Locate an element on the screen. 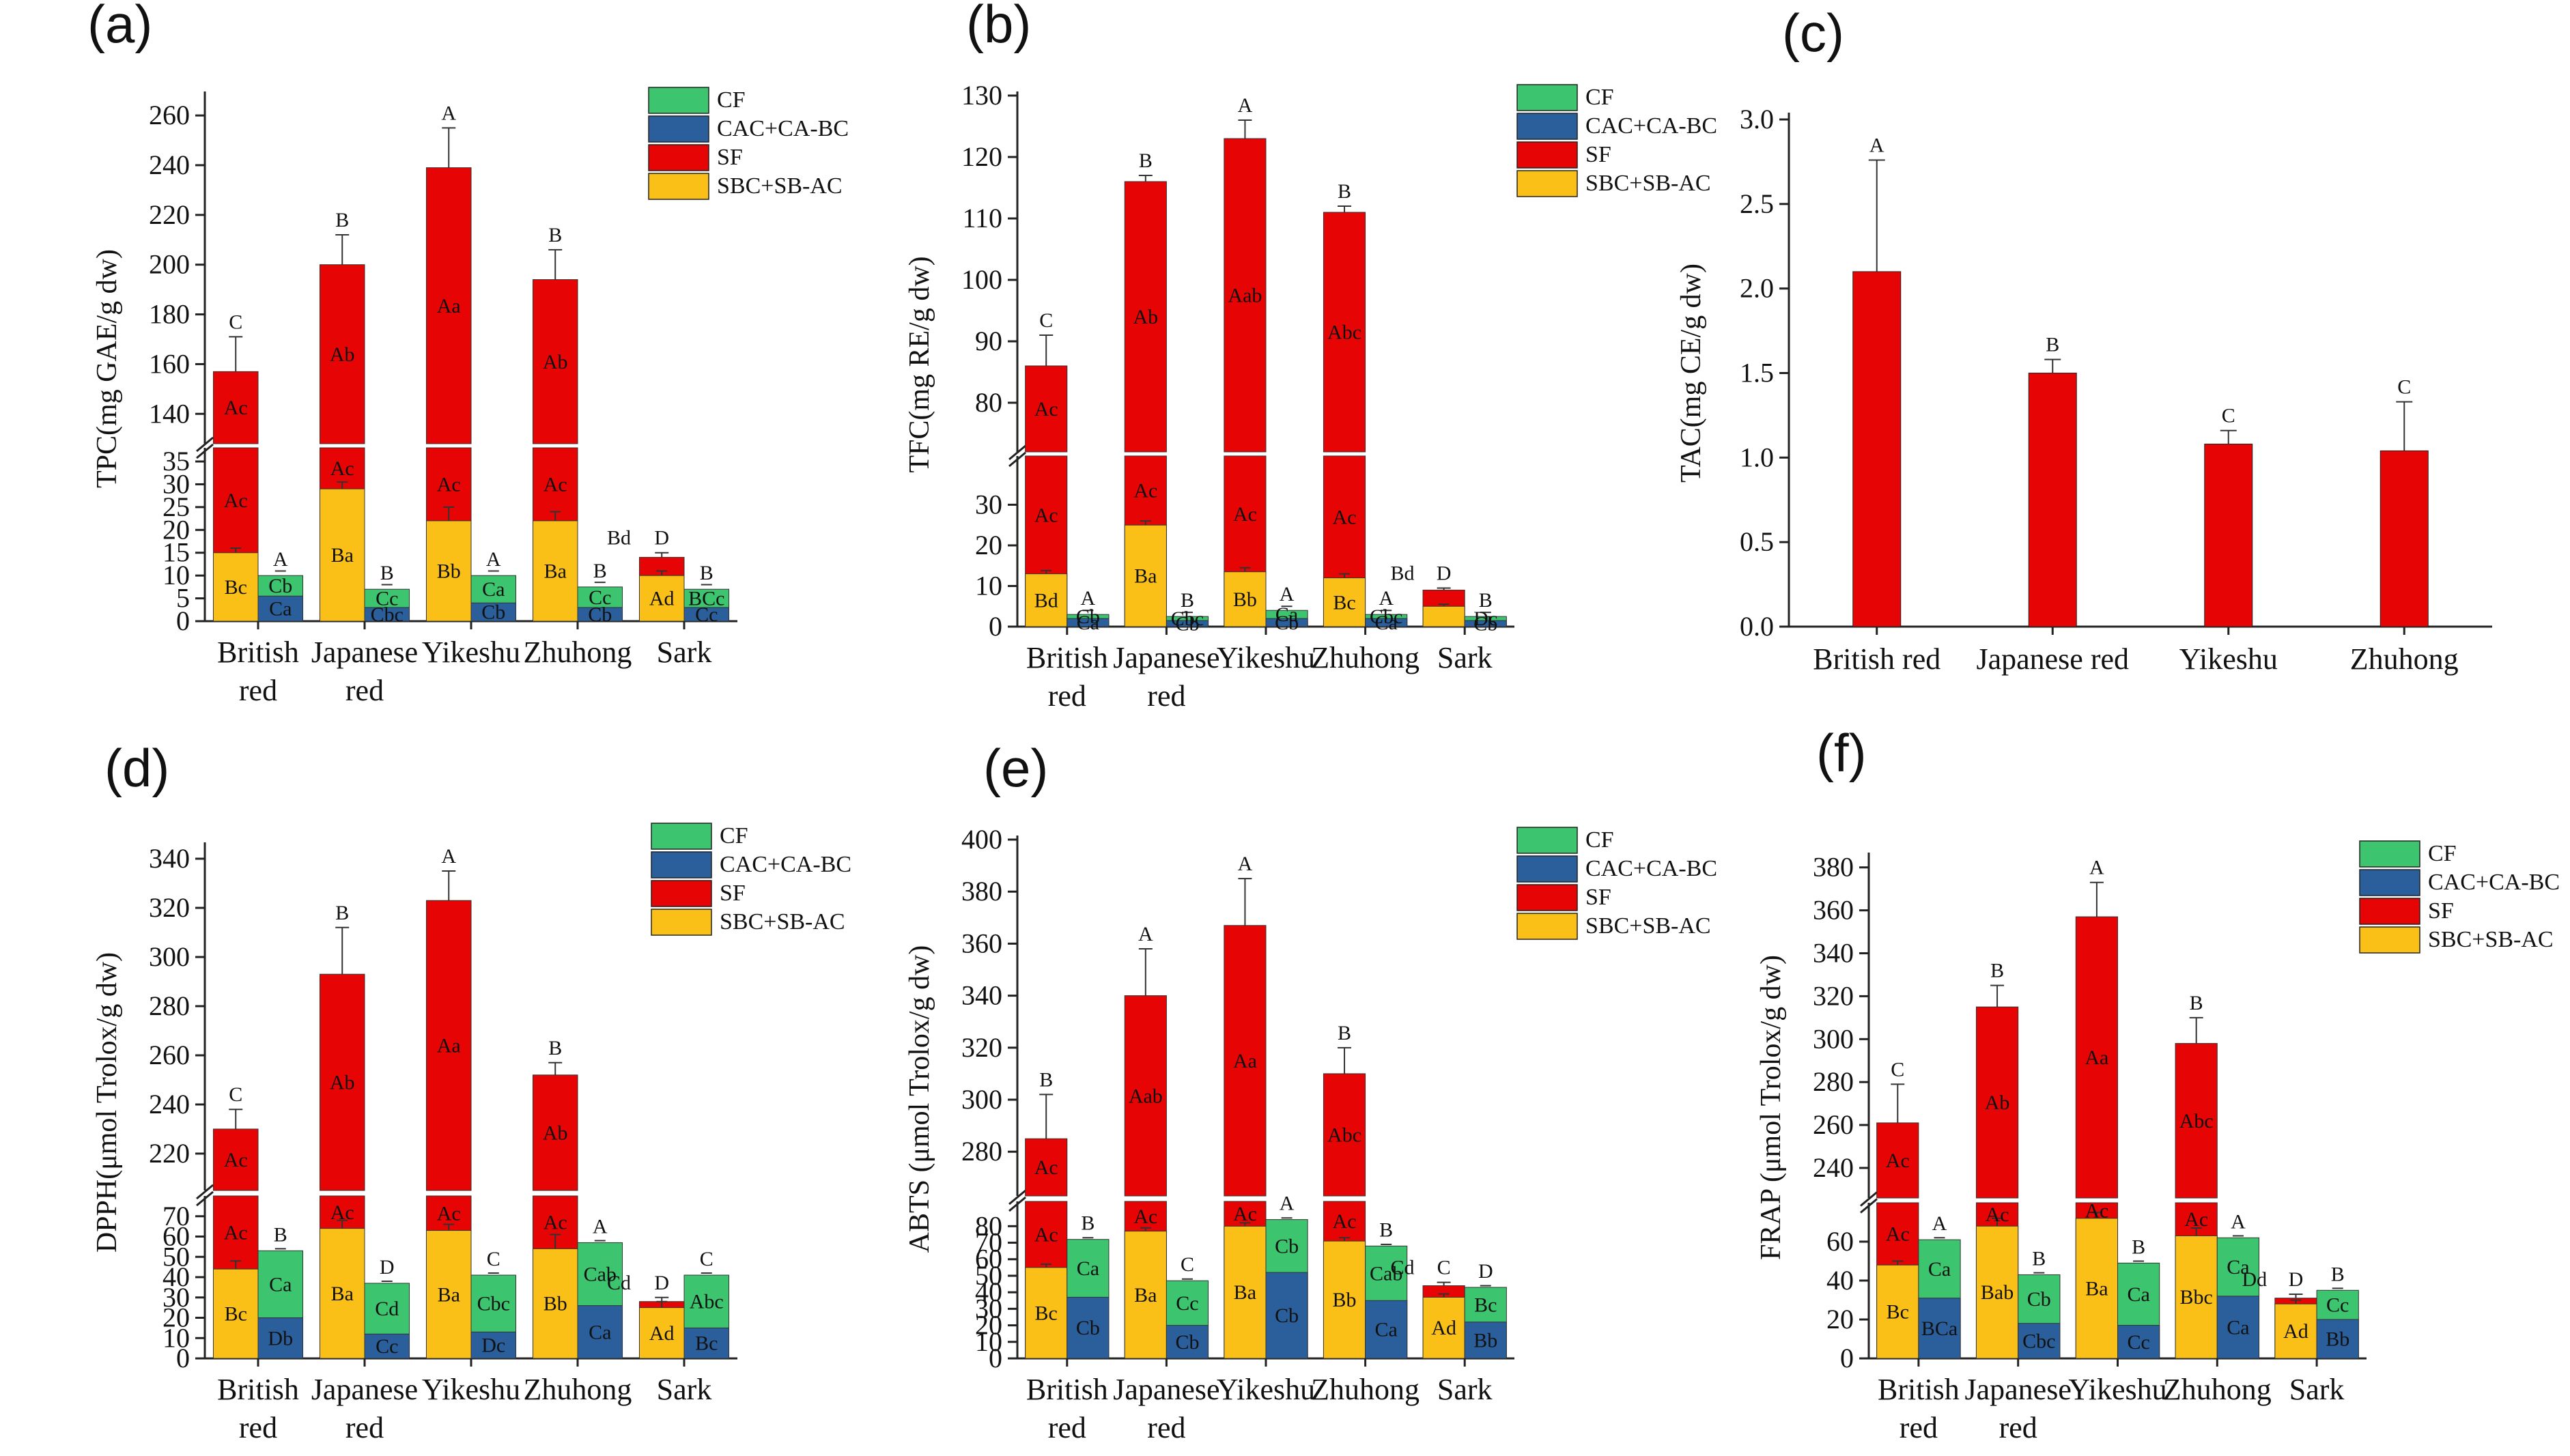 Image resolution: width=2570 pixels, height=1456 pixels. in-bar-letter: Cc is located at coordinates (2138, 1342).